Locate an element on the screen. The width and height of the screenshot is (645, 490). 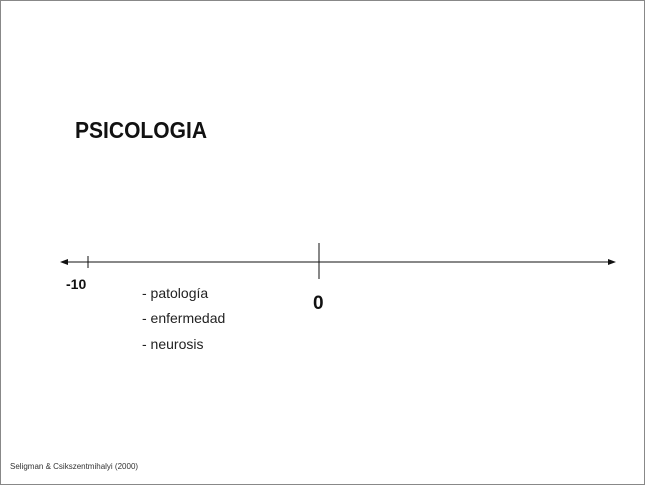
list-item: - enfermedad is located at coordinates (183, 318).